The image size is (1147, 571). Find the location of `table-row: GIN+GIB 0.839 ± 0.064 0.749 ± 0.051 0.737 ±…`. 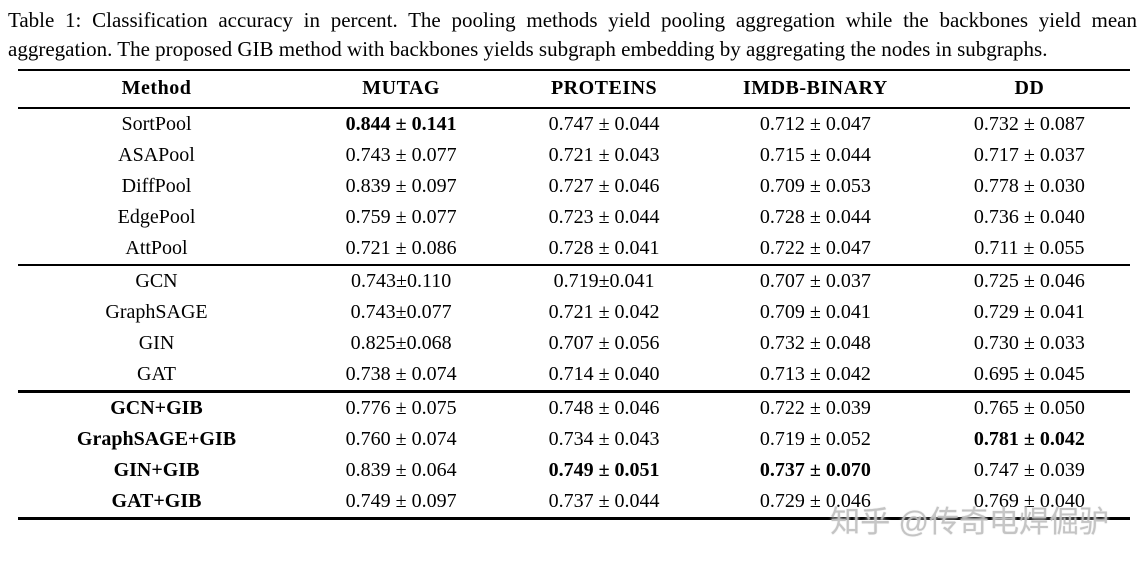

table-row: GIN+GIB 0.839 ± 0.064 0.749 ± 0.051 0.737 ±… is located at coordinates (574, 470).